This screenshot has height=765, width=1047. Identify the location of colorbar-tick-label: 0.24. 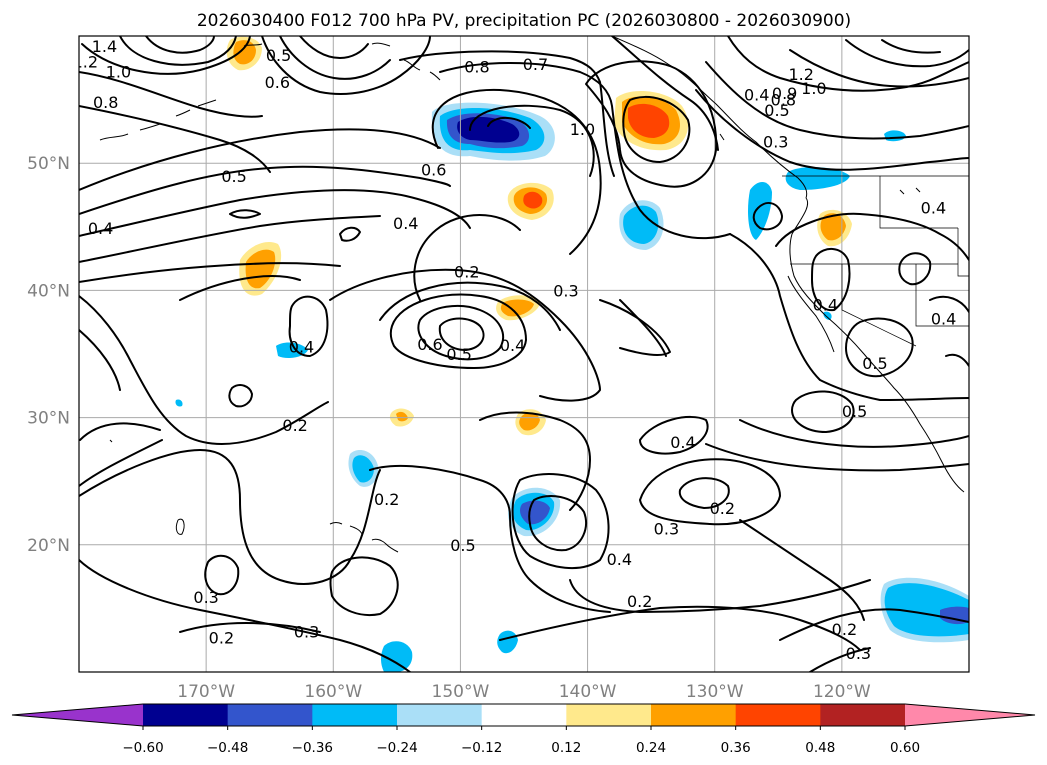
(651, 748).